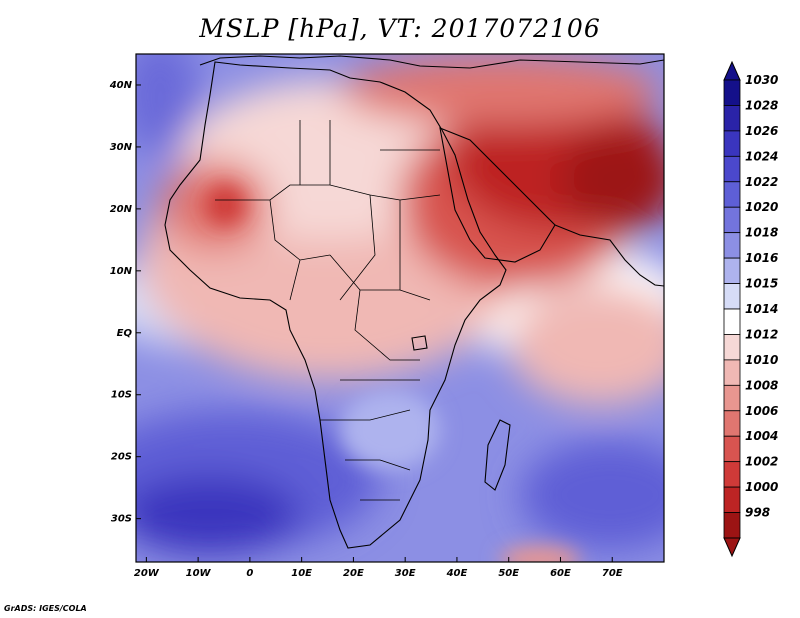 This screenshot has width=800, height=618. Describe the element at coordinates (761, 360) in the screenshot. I see `colorbar-label: 1010` at that location.